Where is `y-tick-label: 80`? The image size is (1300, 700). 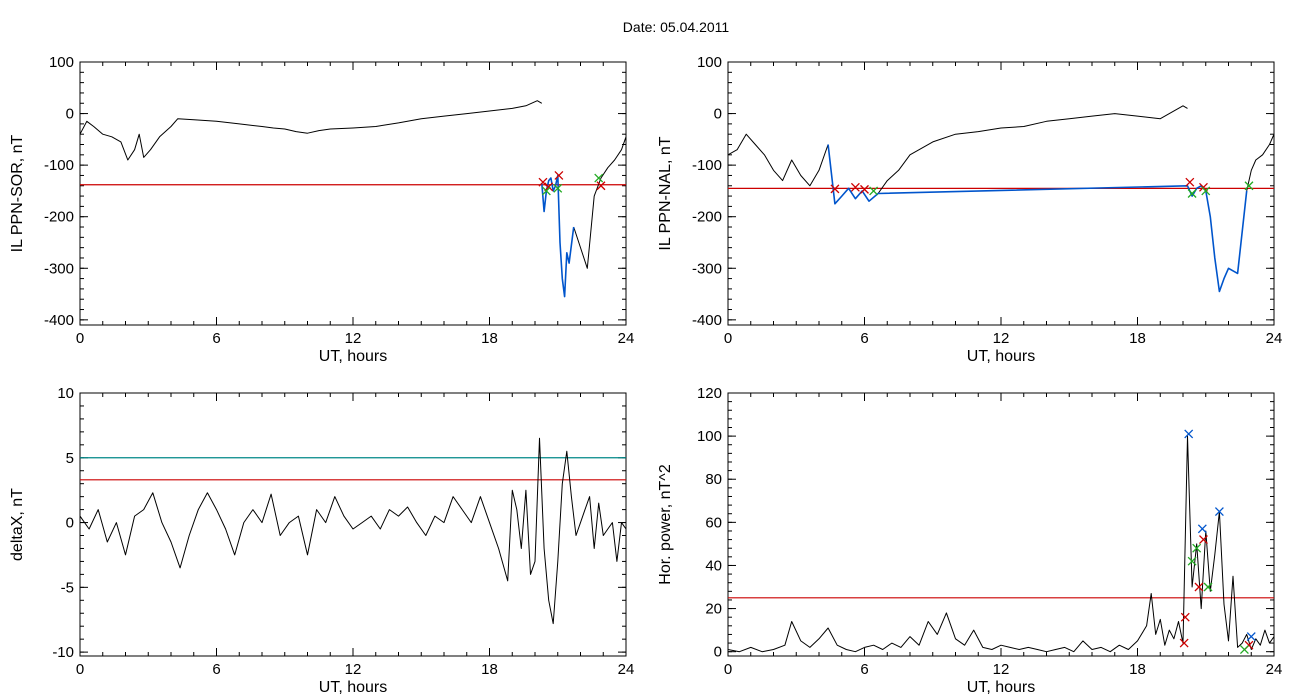 y-tick-label: 80 is located at coordinates (713, 479).